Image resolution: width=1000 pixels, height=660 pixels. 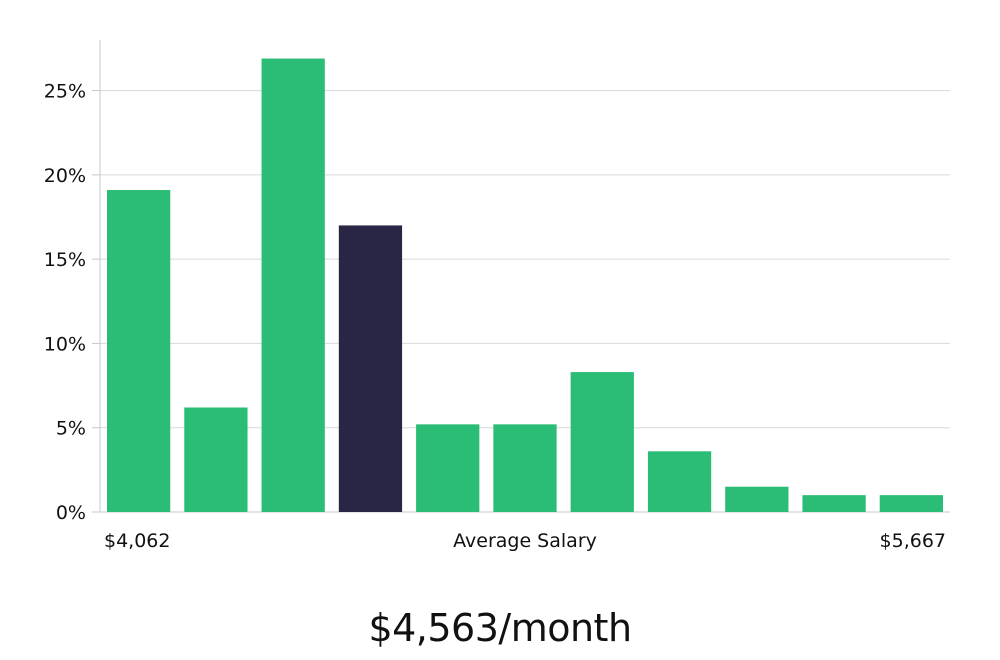 What do you see at coordinates (65, 344) in the screenshot?
I see `y-tick-label: 10%` at bounding box center [65, 344].